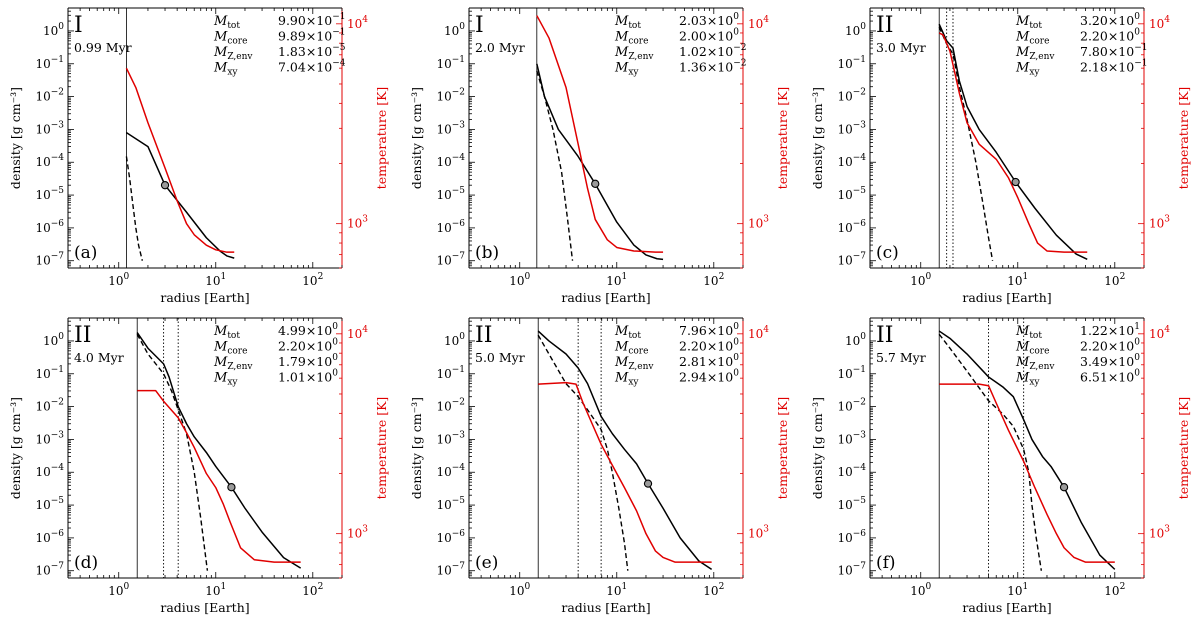  Describe the element at coordinates (901, 47) in the screenshot. I see `time-label: 3.0 Myr` at that location.